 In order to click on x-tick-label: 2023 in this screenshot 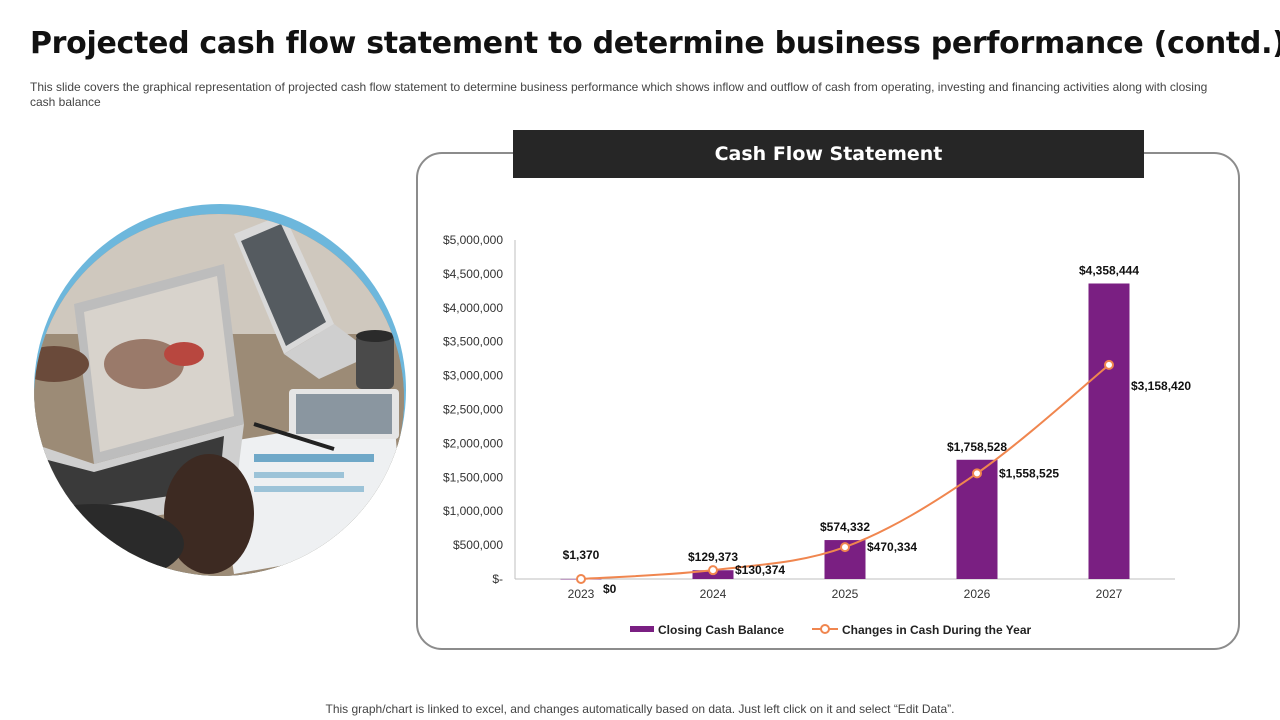, I will do `click(581, 594)`.